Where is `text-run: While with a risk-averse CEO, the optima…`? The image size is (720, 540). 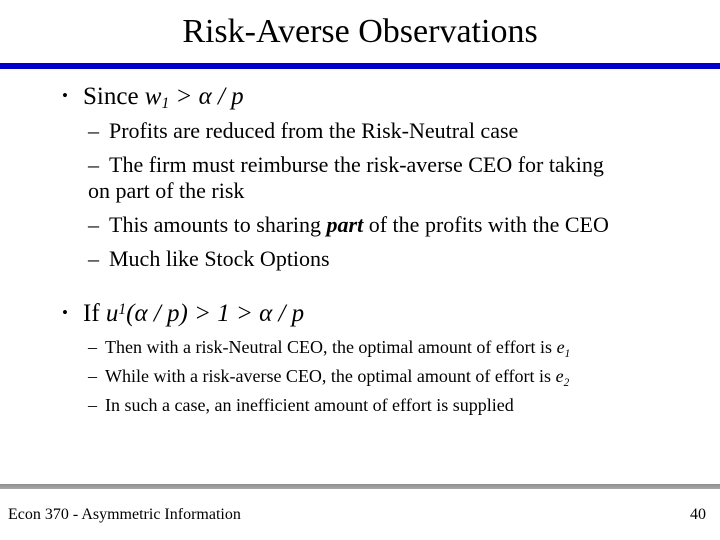 text-run: While with a risk-averse CEO, the optima… is located at coordinates (330, 376).